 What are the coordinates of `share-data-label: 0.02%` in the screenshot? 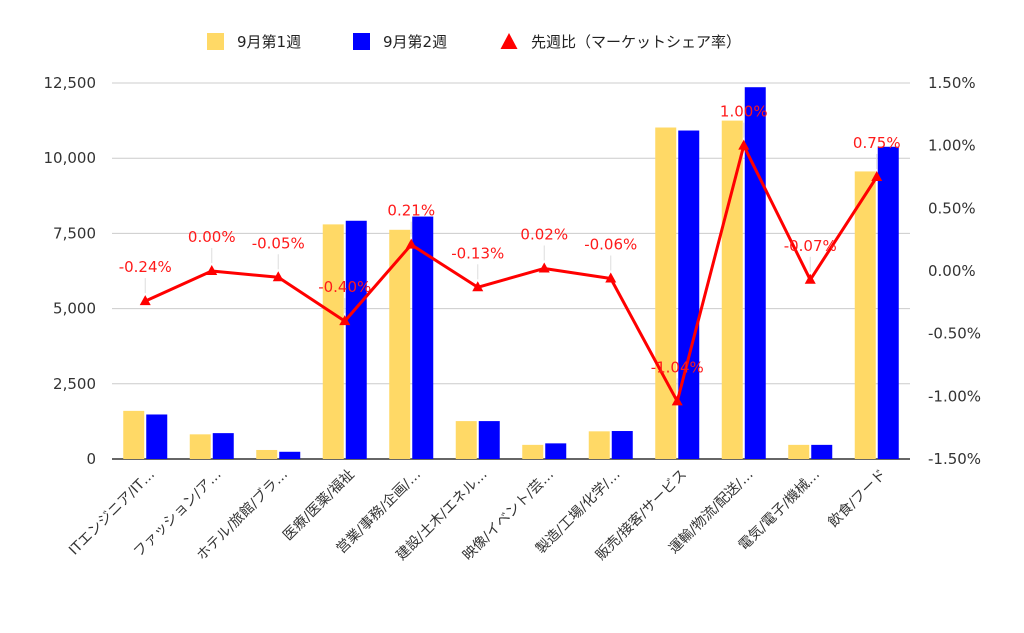 It's located at (544, 234).